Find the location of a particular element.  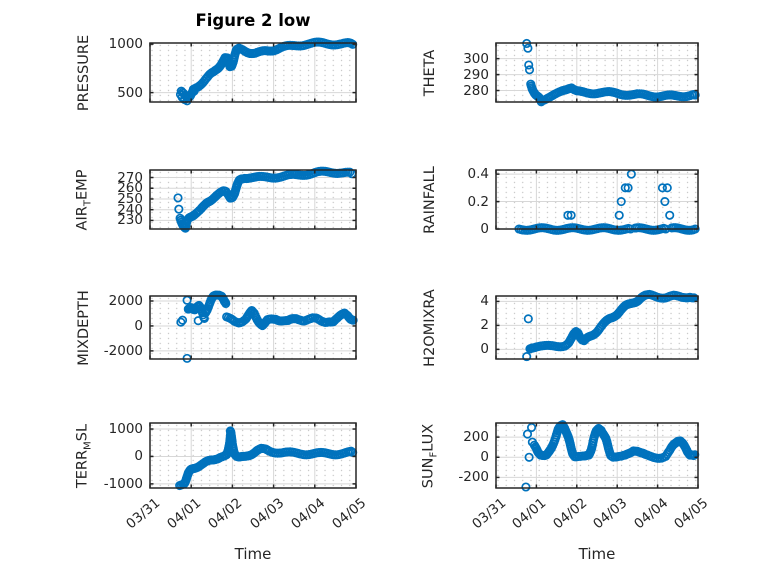

y-tick-label: 0.2 is located at coordinates (478, 201).